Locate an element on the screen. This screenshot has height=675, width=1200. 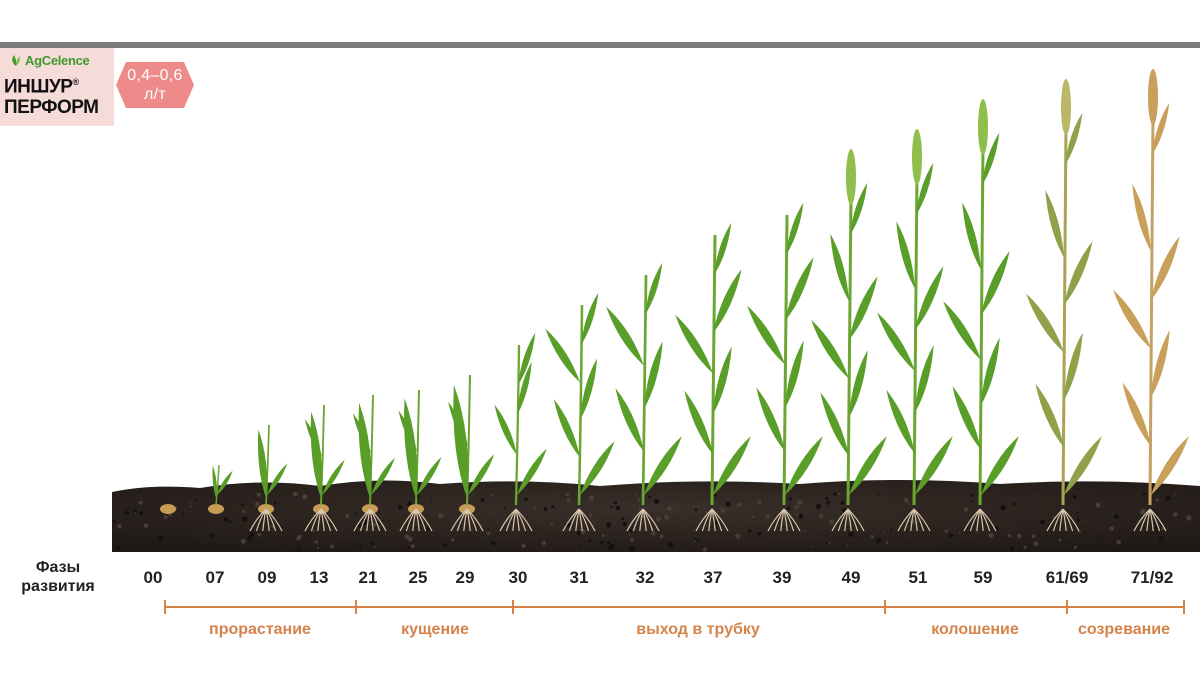
growth-code-3: 13 is located at coordinates (319, 577).